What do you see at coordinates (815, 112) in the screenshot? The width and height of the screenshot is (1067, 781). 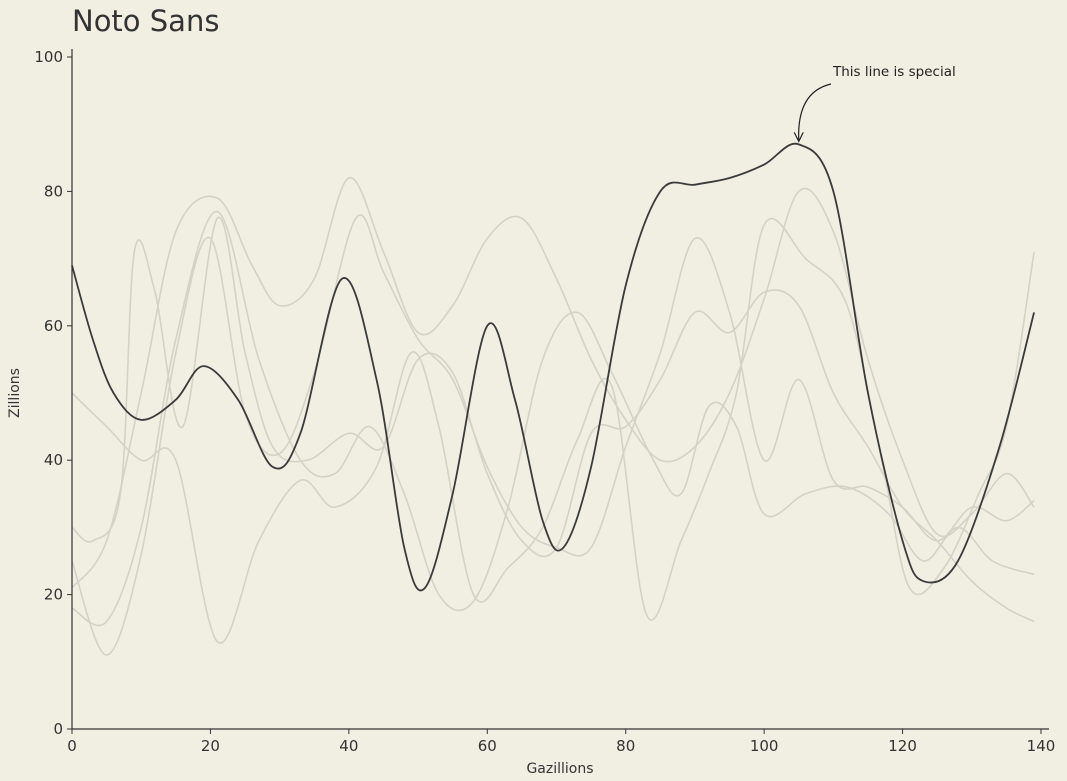 I see `annotation-arrow` at bounding box center [815, 112].